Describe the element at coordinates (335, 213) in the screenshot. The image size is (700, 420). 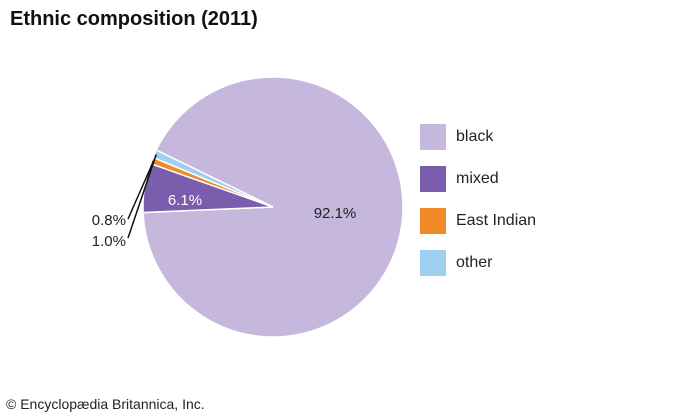
I see `data-label-black: 92.1%` at that location.